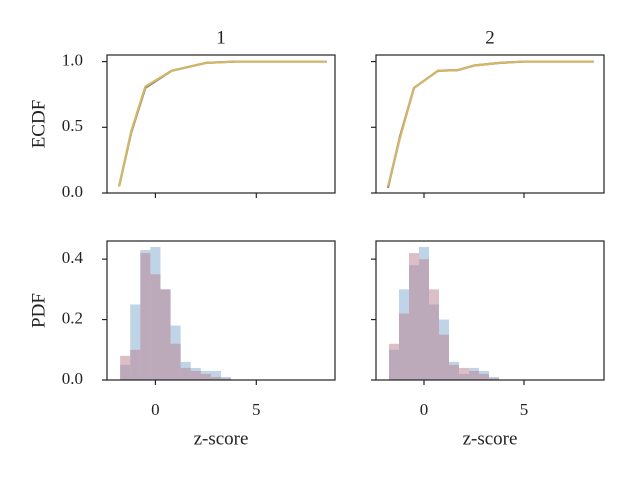  What do you see at coordinates (72, 59) in the screenshot?
I see `y-tick-label: 1.0` at bounding box center [72, 59].